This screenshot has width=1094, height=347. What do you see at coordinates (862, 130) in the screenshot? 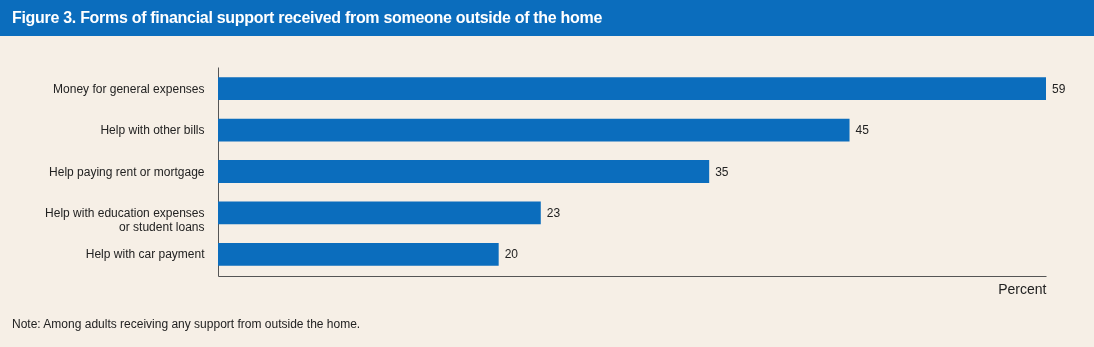
I see `data-label: 45` at bounding box center [862, 130].